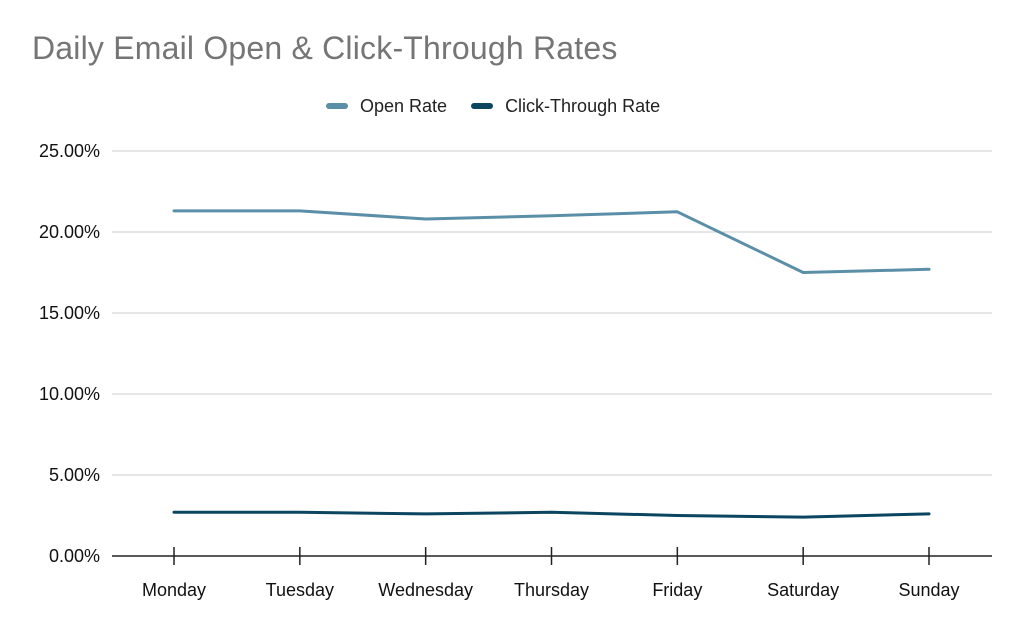 The image size is (1024, 633). I want to click on legend-item-click-through-rate: Click-Through Rate, so click(565, 106).